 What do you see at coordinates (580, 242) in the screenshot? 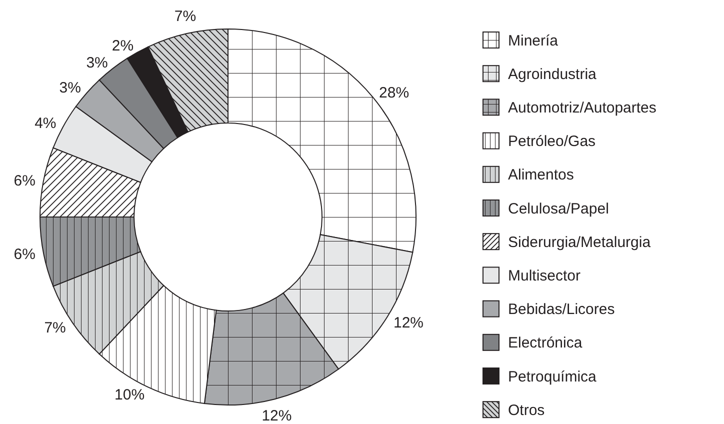
I see `legend-label: Siderurgia/Metalurgia` at bounding box center [580, 242].